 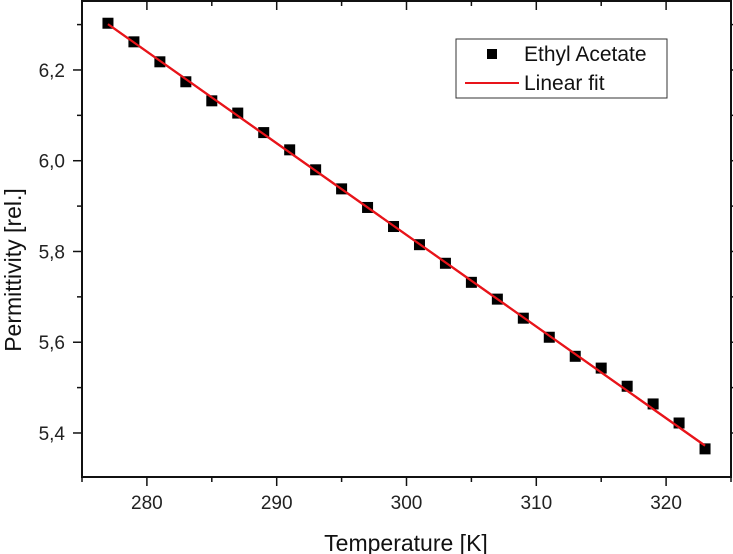 I want to click on x-tick-label: 320, so click(x=666, y=503).